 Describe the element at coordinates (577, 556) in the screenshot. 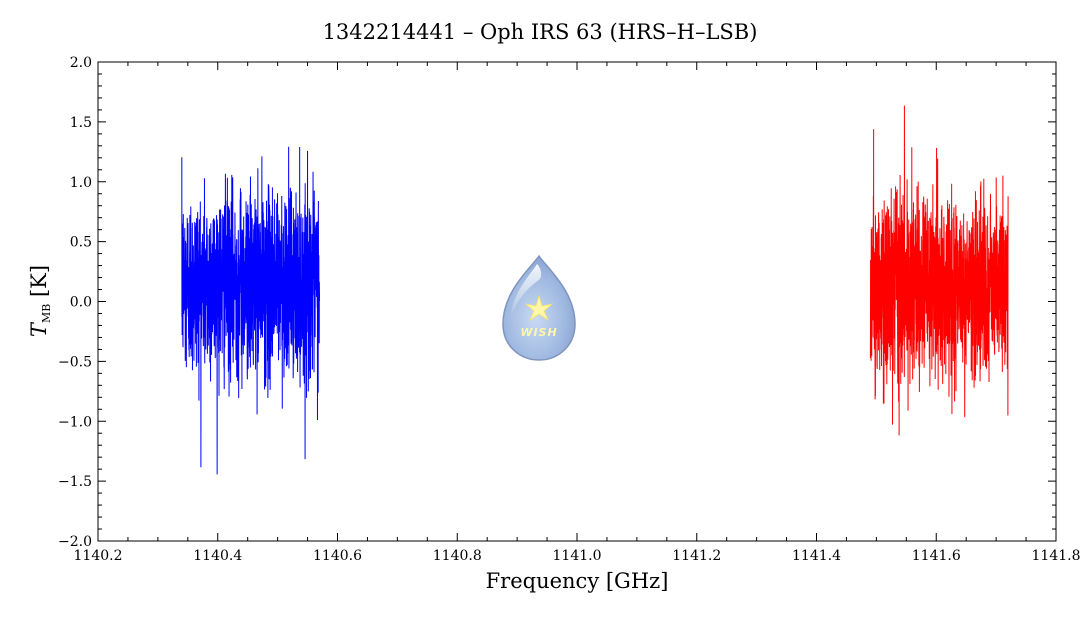

I see `x-tick-label: 1141.0` at that location.